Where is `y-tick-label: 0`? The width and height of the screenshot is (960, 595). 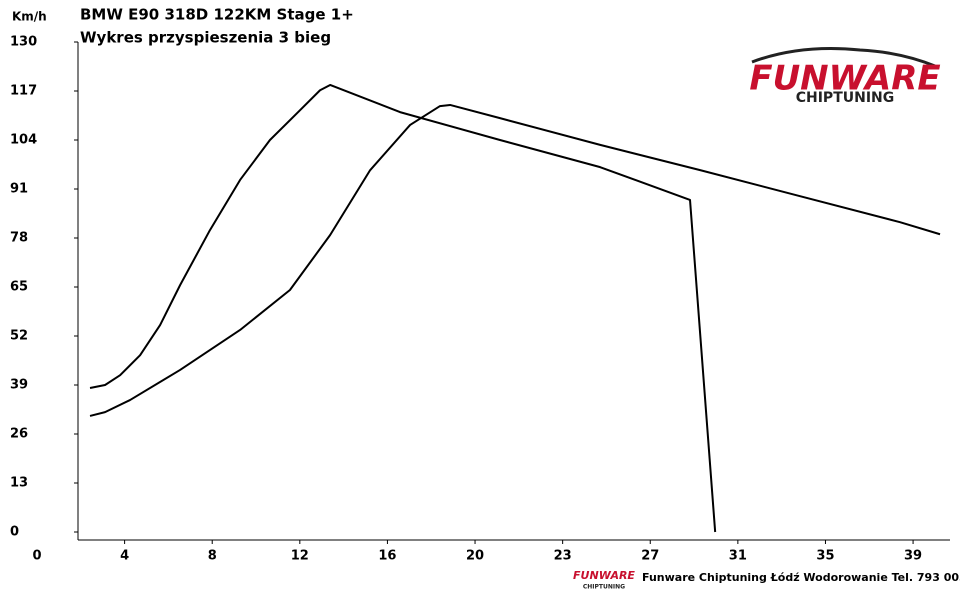 y-tick-label: 0 is located at coordinates (14, 532).